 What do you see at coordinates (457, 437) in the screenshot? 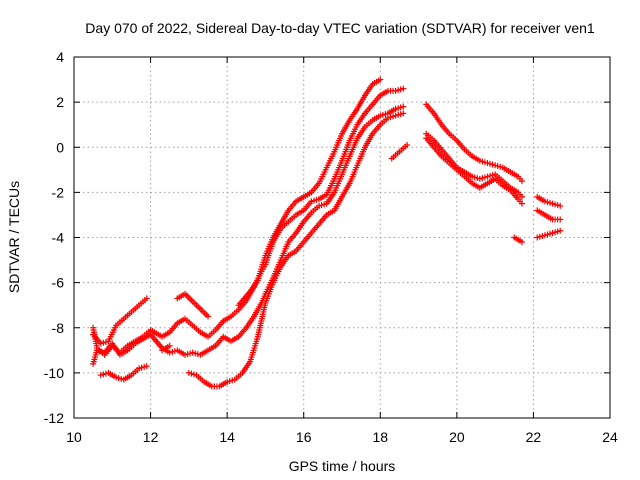
I see `x-tick-label: 20` at bounding box center [457, 437].